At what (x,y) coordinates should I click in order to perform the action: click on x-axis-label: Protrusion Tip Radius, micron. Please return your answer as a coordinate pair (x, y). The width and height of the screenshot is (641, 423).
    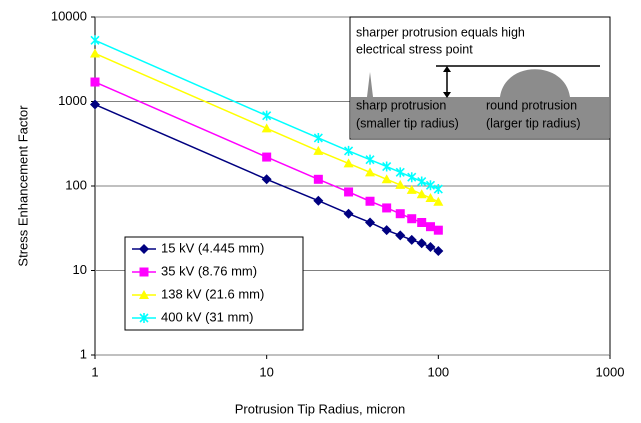
    Looking at the image, I should click on (320, 408).